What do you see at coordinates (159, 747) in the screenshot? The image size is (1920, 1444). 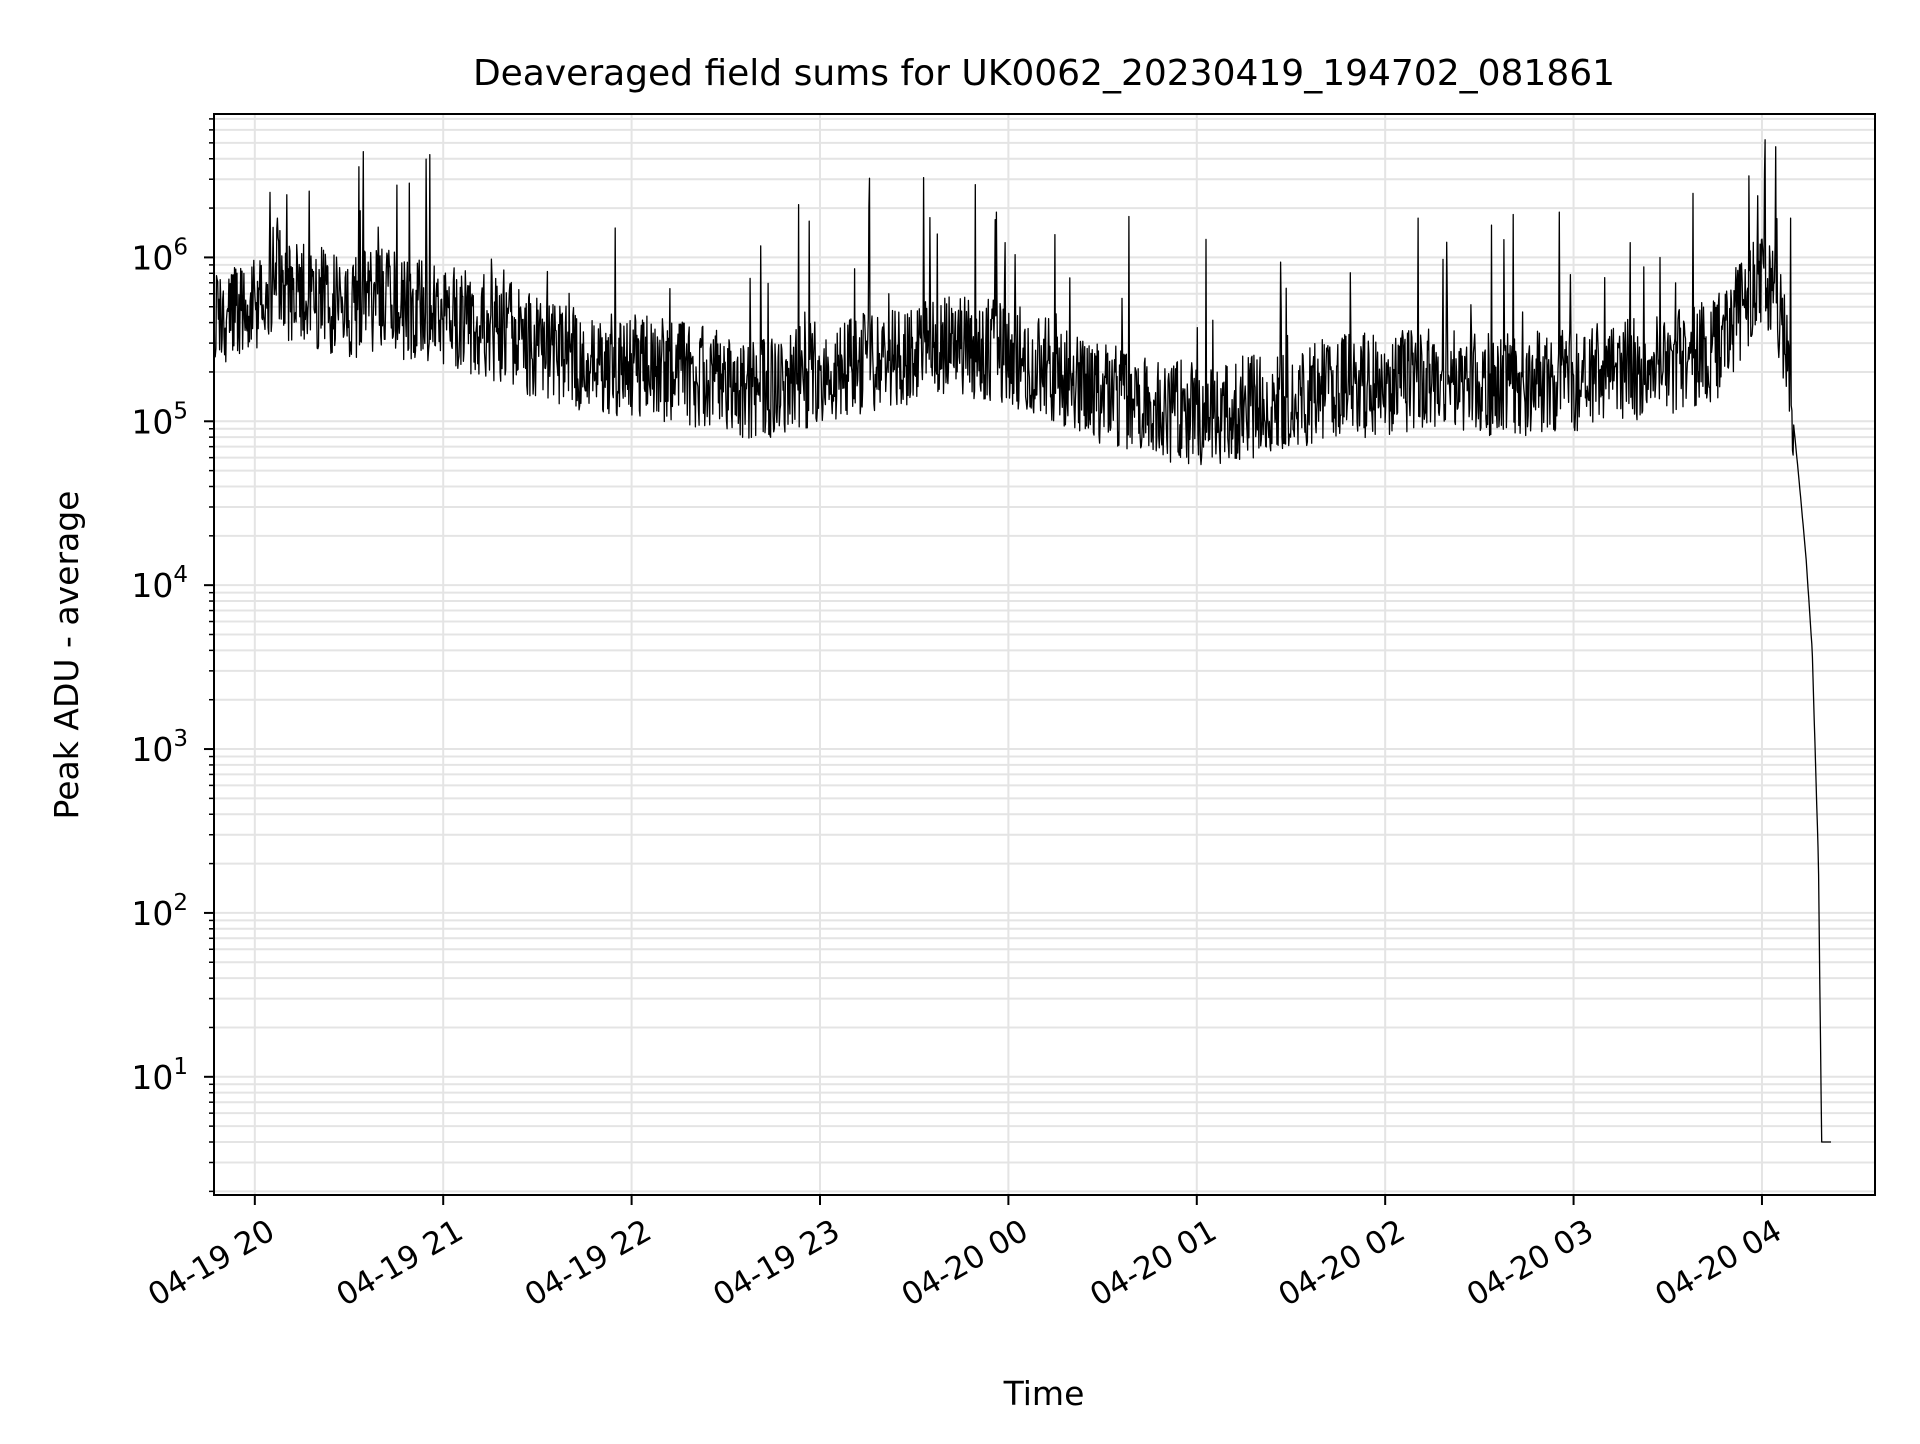 I see `y-tick-label: 103` at bounding box center [159, 747].